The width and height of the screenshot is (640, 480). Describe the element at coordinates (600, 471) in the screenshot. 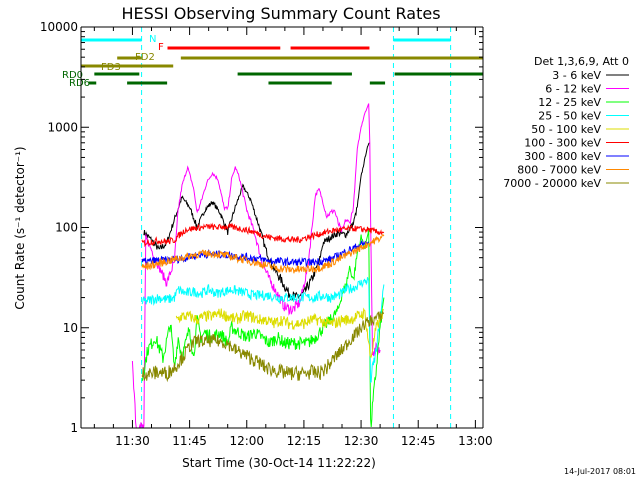

I see `footer-date: 14-Jul-2017 08:01` at that location.